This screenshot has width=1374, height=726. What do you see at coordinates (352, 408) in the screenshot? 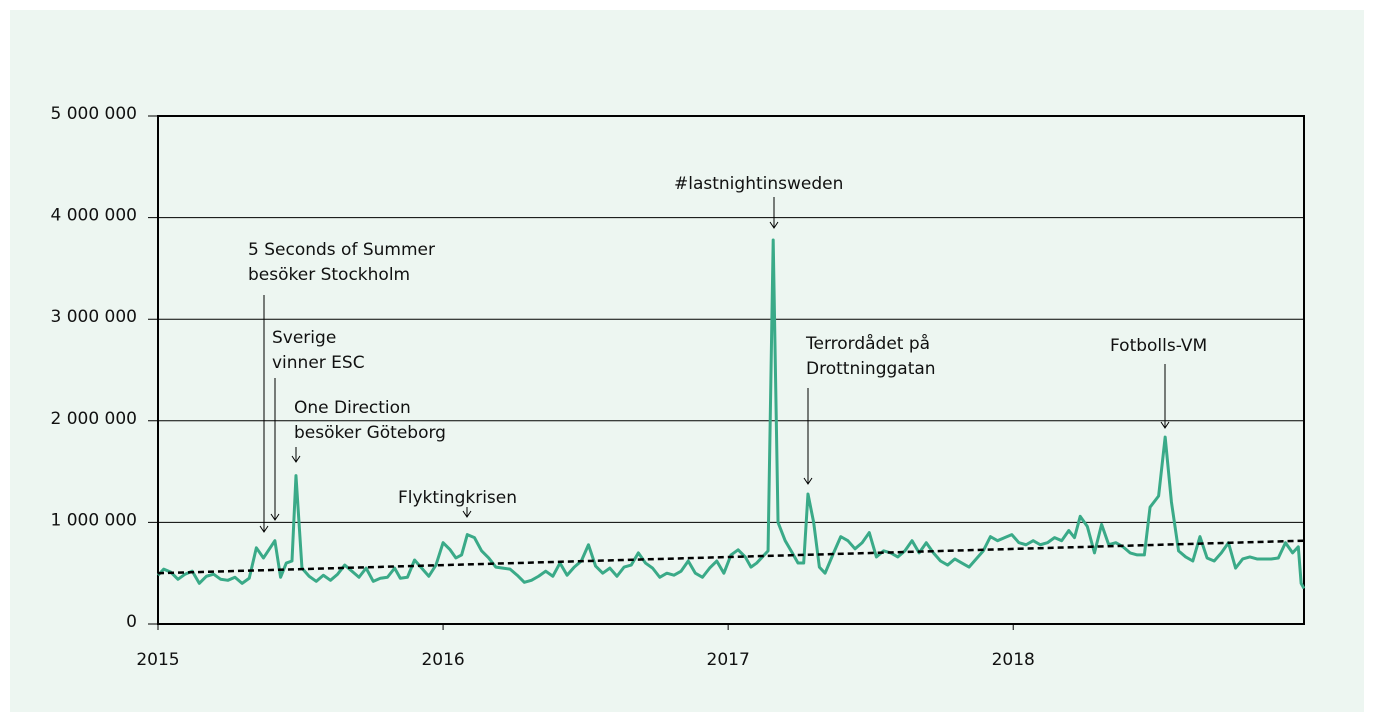
I see `annotation: One Direction` at bounding box center [352, 408].